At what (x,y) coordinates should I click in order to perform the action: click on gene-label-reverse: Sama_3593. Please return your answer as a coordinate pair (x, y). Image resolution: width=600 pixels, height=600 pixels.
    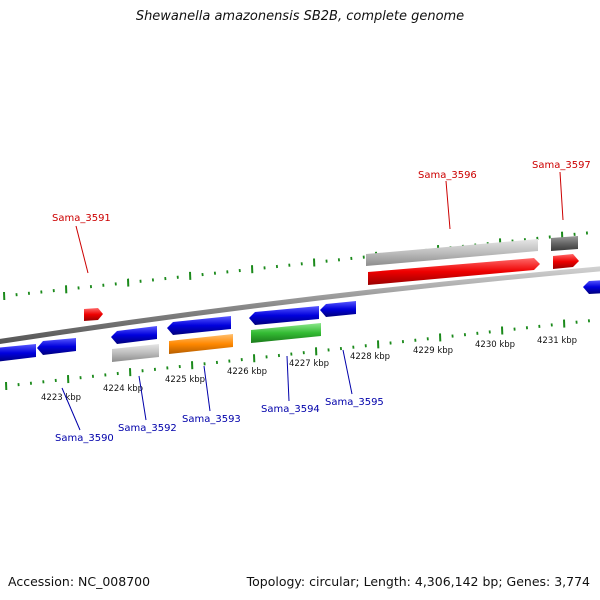
    Looking at the image, I should click on (211, 419).